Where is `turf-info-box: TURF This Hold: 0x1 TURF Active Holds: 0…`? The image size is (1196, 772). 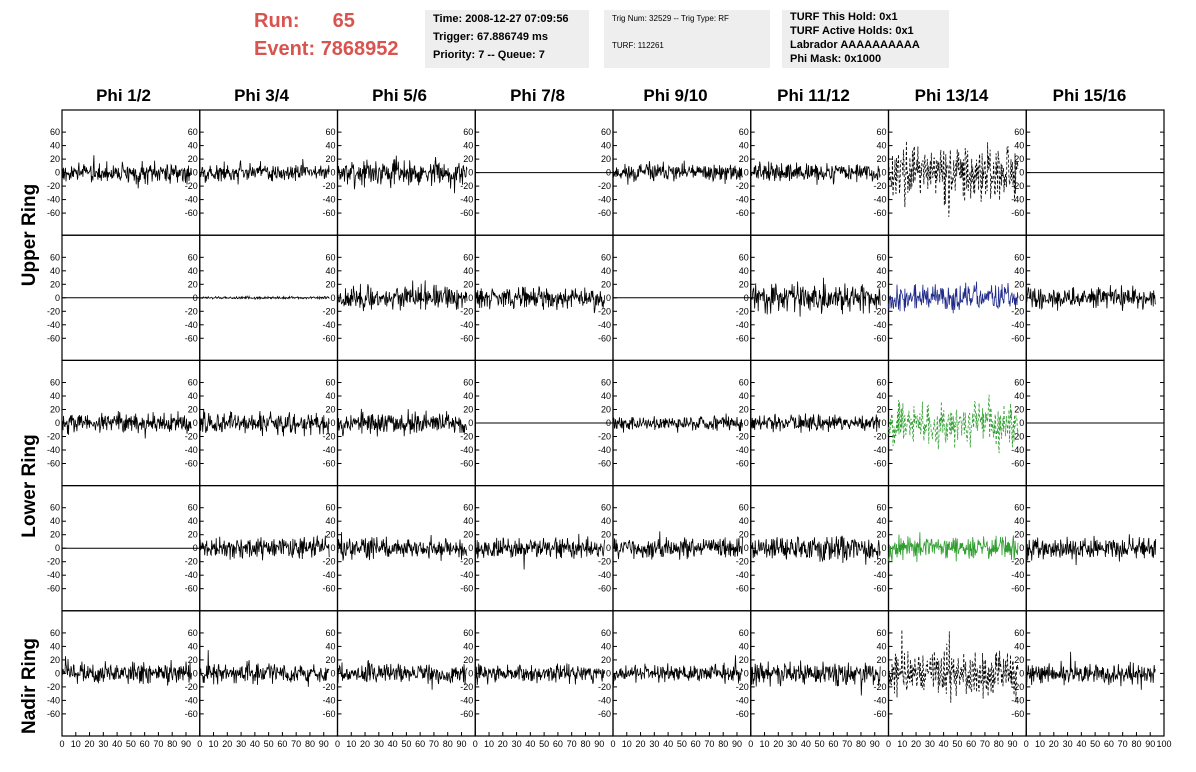
turf-info-box: TURF This Hold: 0x1 TURF Active Holds: 0… is located at coordinates (865, 39).